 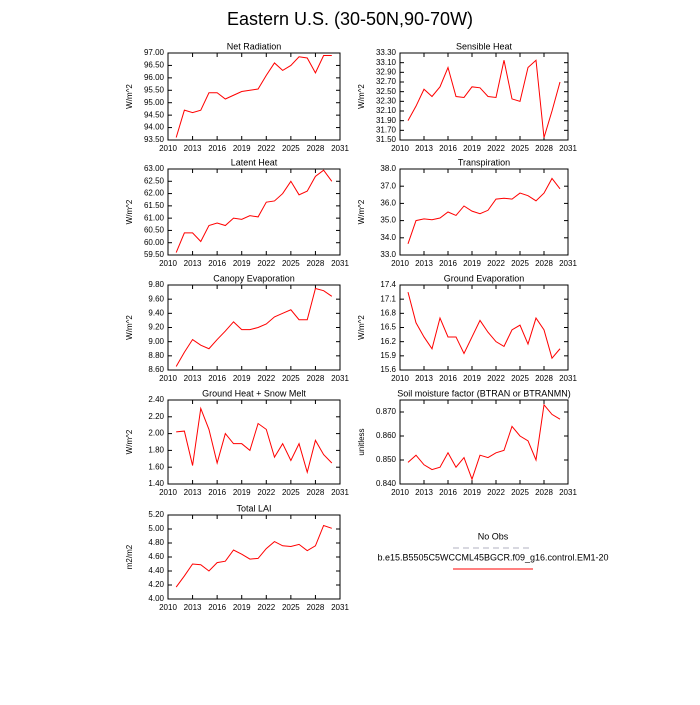 I want to click on y-tick-label: 16.2, so click(x=388, y=341).